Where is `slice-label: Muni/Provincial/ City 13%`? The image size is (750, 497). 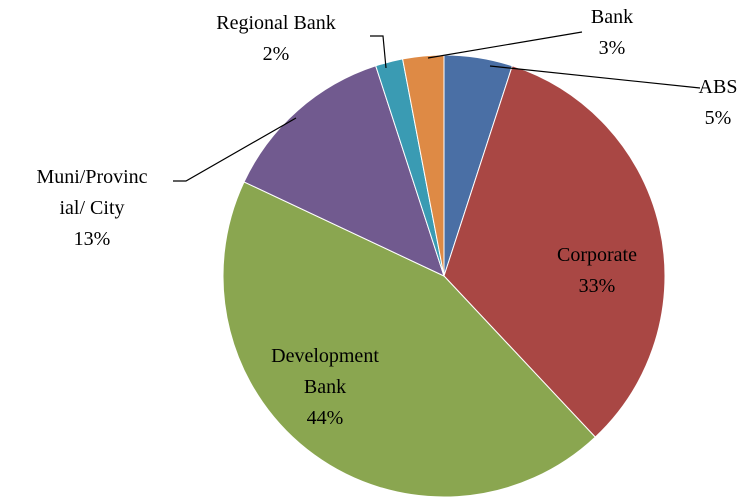 slice-label: Muni/Provincial/ City 13% is located at coordinates (92, 208).